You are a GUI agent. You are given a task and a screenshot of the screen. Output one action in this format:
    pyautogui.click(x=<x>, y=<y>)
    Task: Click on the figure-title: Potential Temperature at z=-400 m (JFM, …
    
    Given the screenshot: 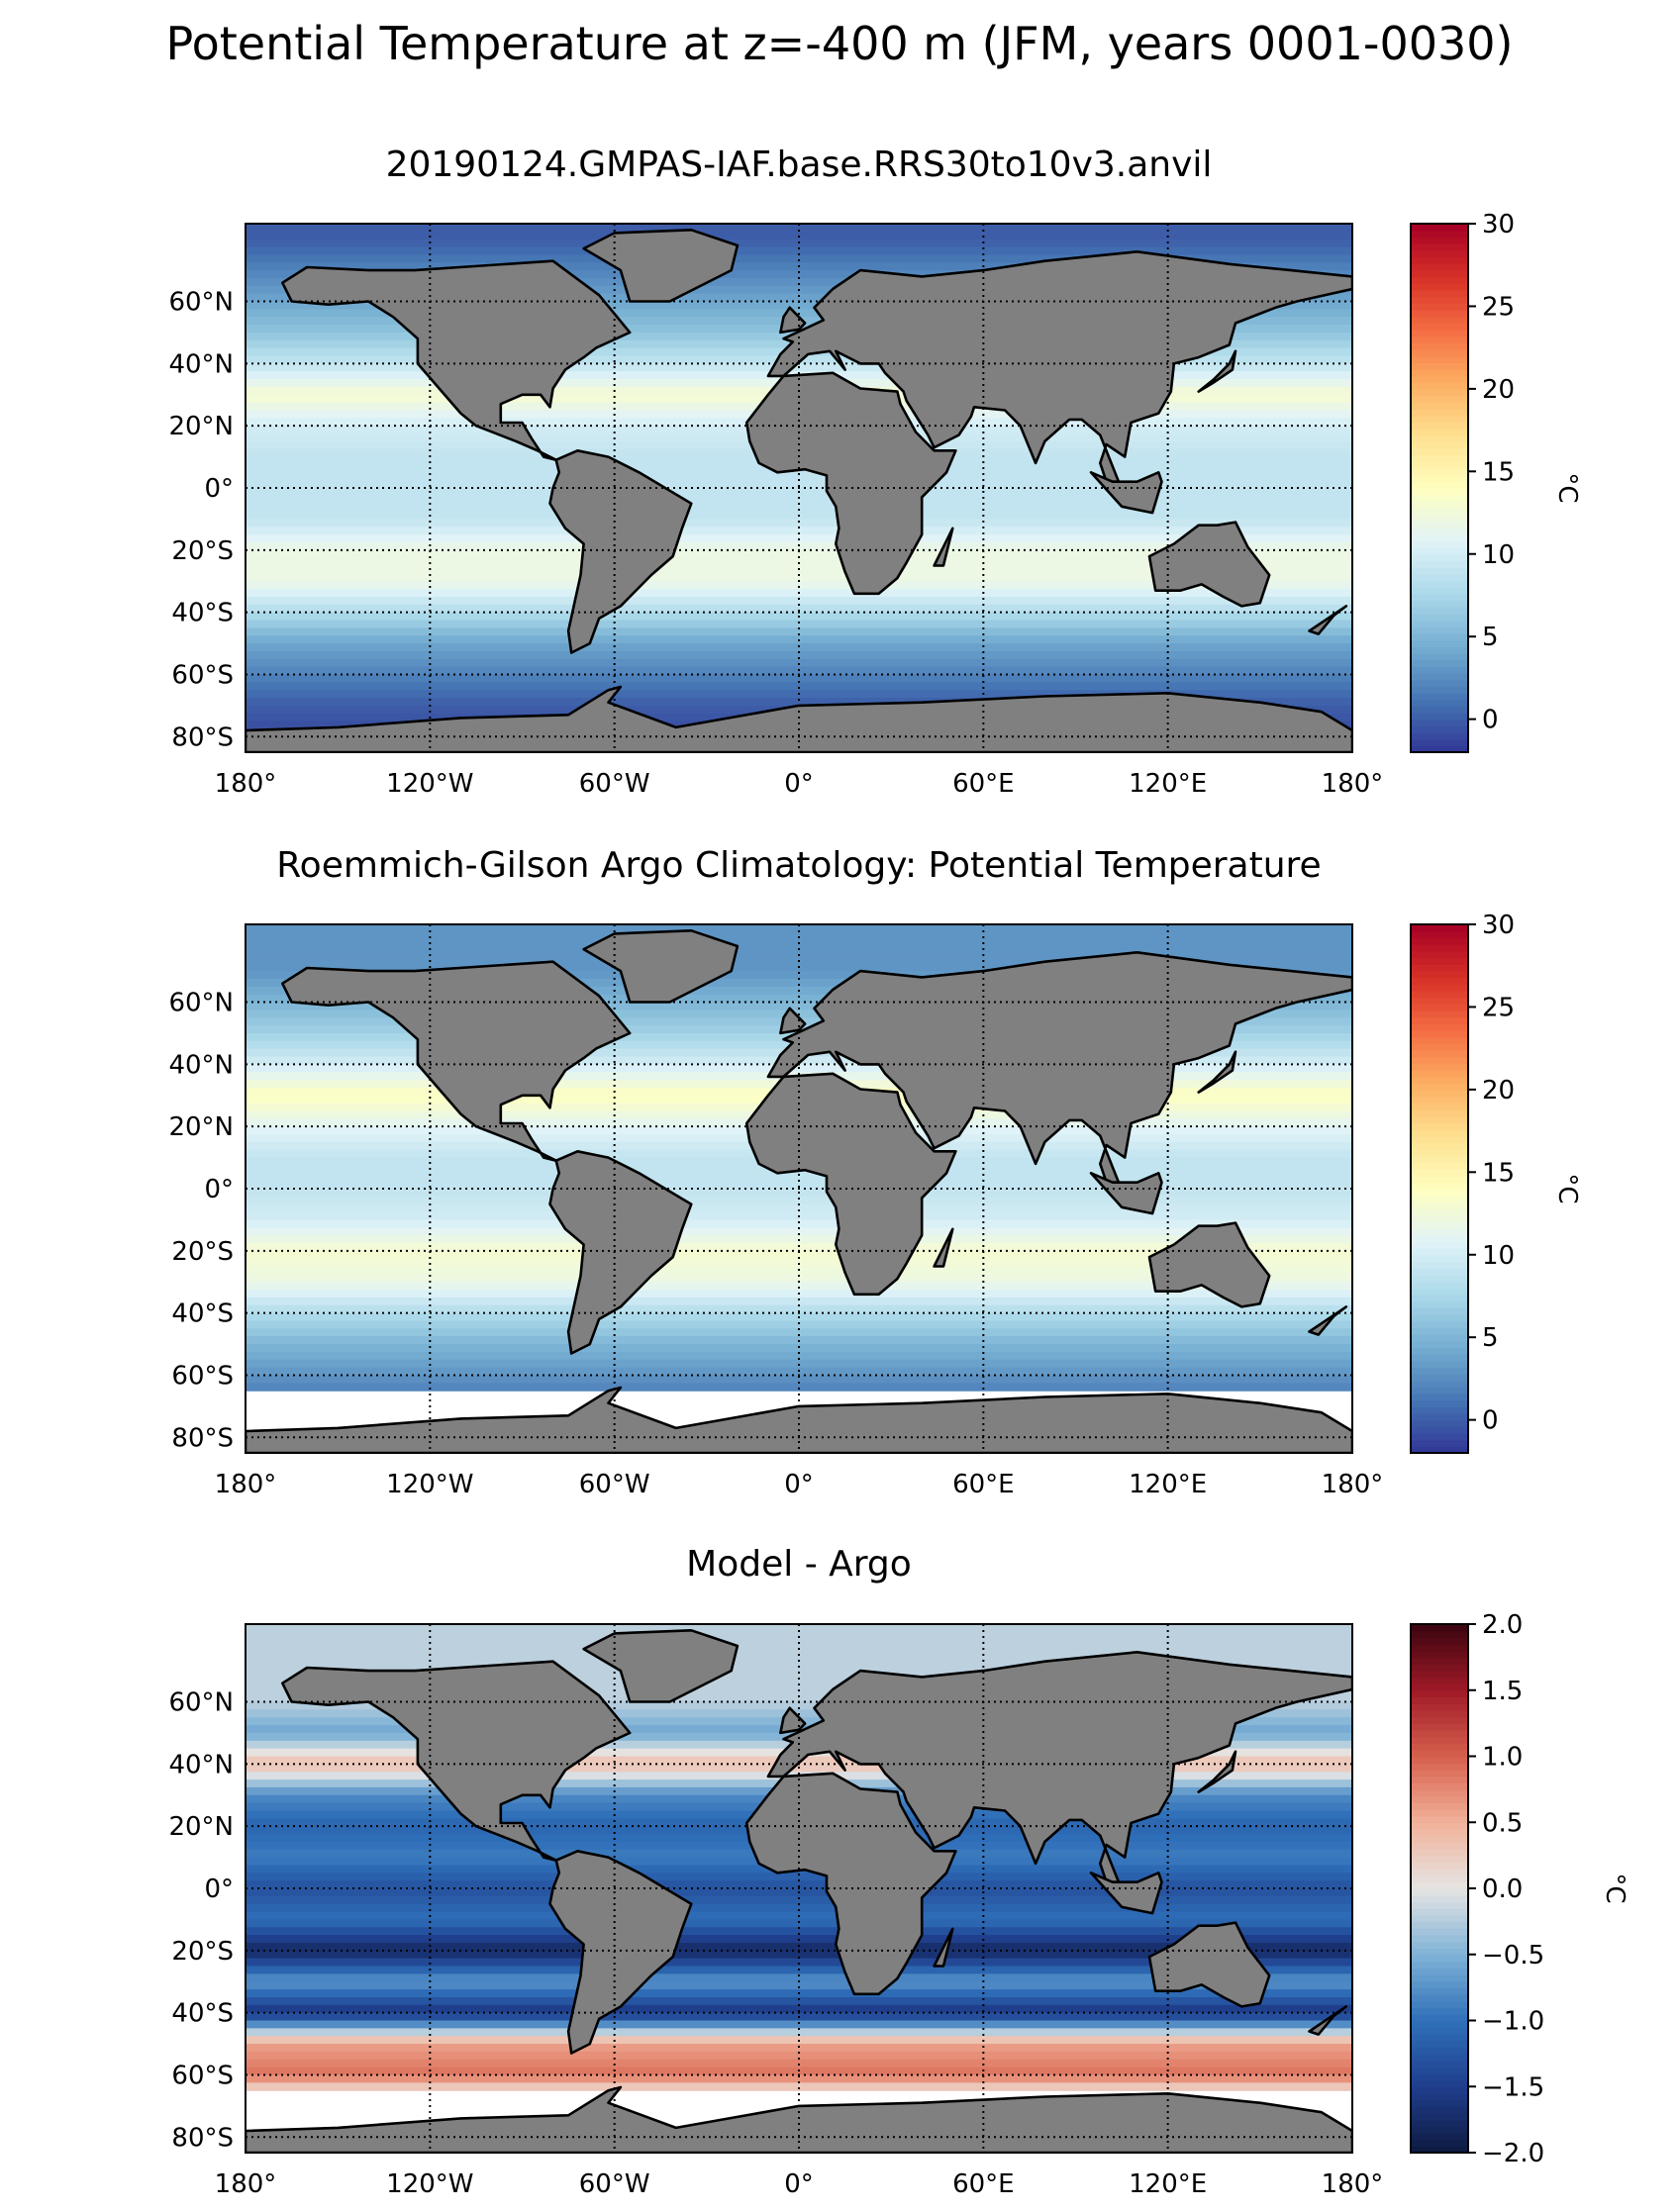 What is the action you would take?
    pyautogui.click(x=840, y=43)
    